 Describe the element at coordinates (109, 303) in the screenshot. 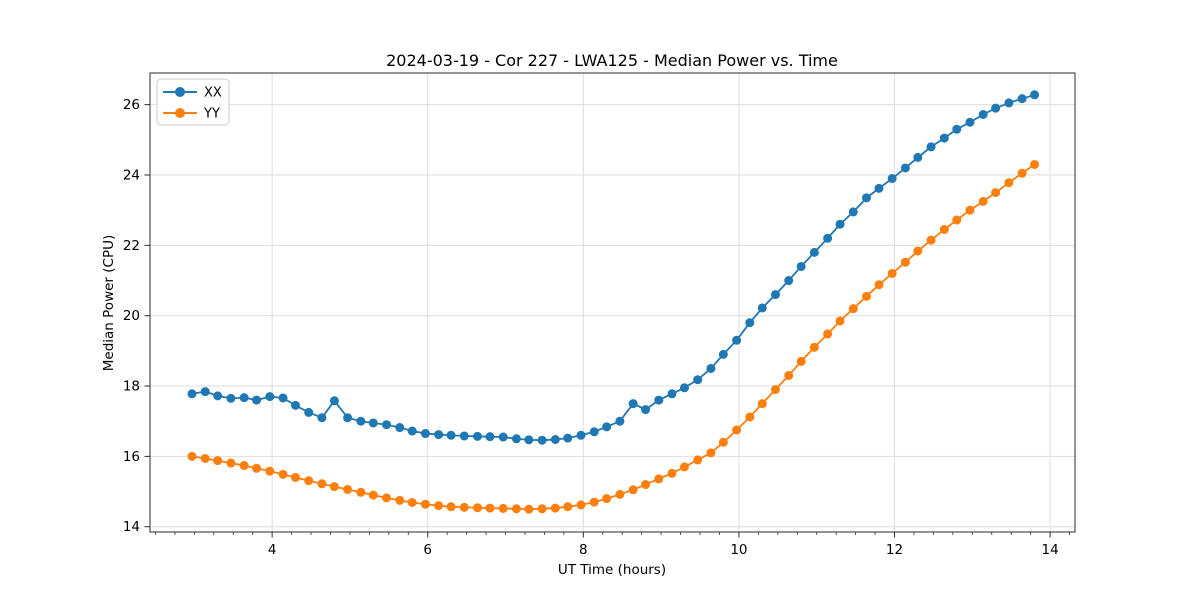

I see `y-axis-label: Median Power (CPU)` at that location.